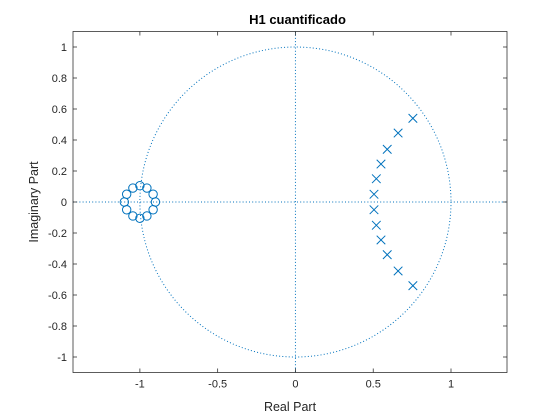 Image resolution: width=560 pixels, height=420 pixels. What do you see at coordinates (62, 358) in the screenshot?
I see `y-tick-label: -1` at bounding box center [62, 358].